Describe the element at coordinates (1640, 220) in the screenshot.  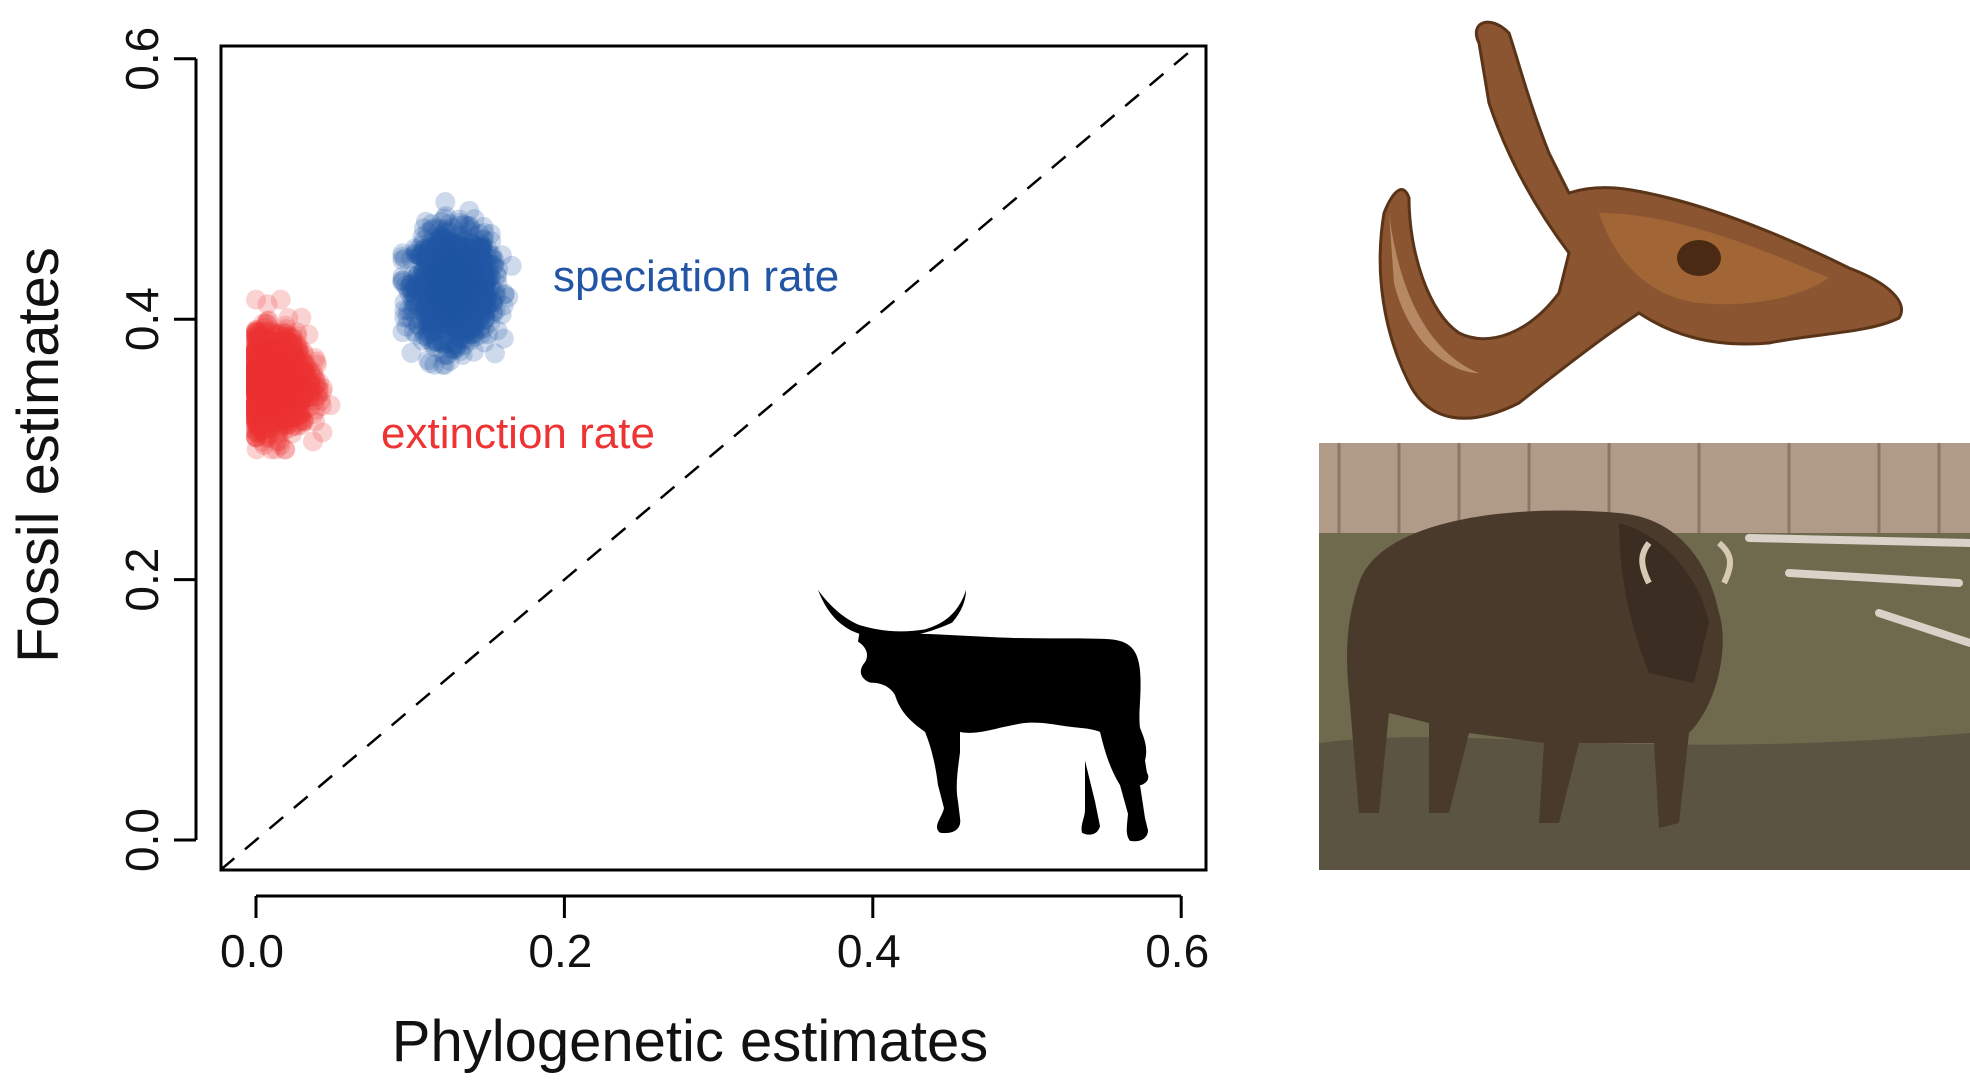
I see `bison-skull-image` at that location.